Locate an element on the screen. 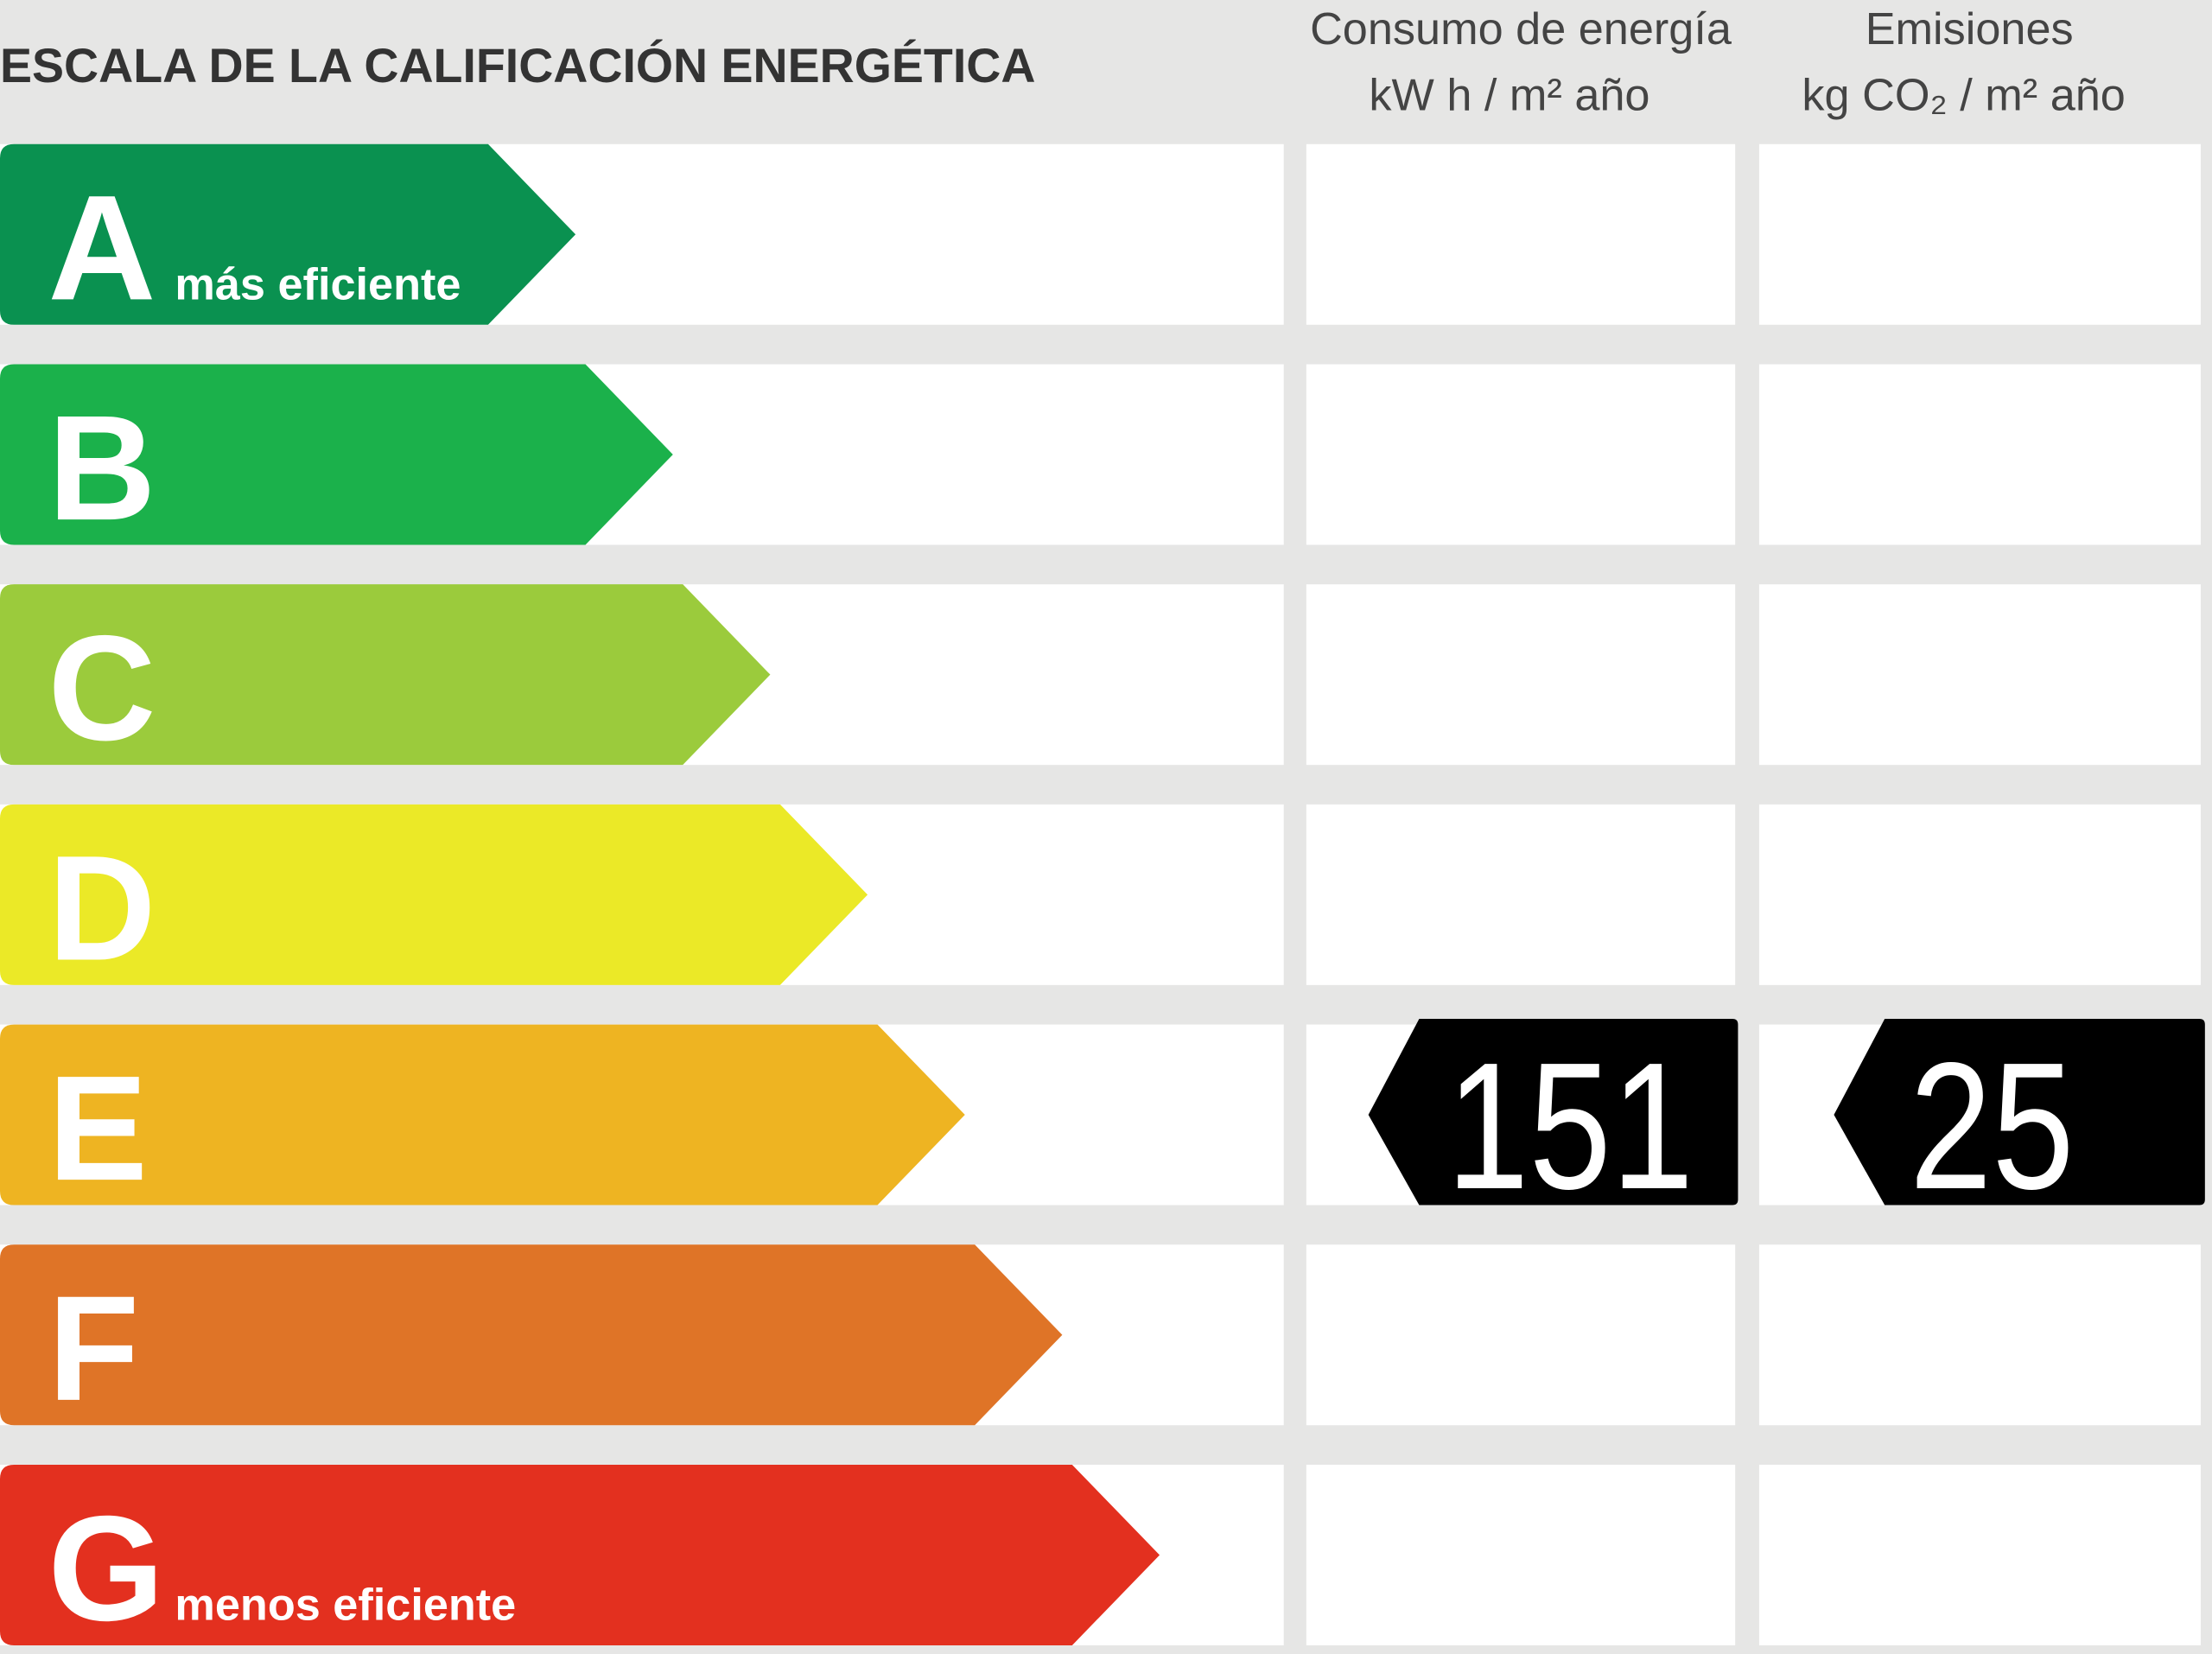 The width and height of the screenshot is (2212, 1654). rating-letter: B is located at coordinates (102, 467).